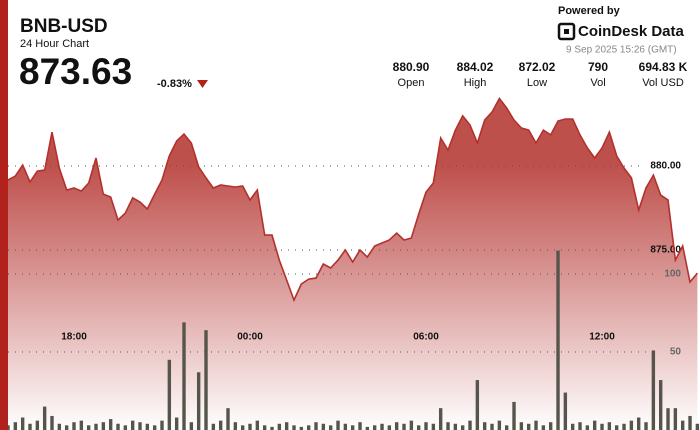 The image size is (700, 430). I want to click on stat-label: Vol, so click(597, 83).